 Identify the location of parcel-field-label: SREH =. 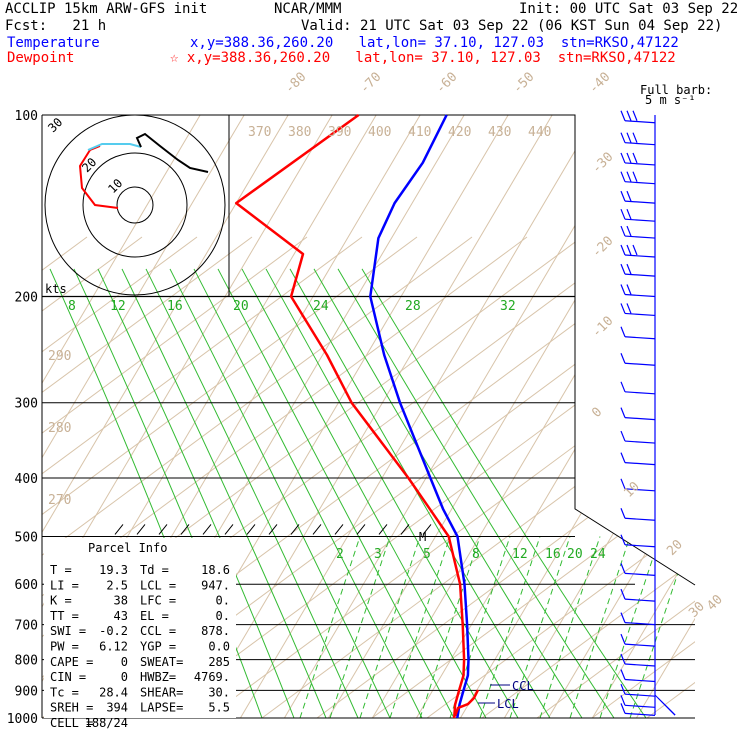
(71, 708).